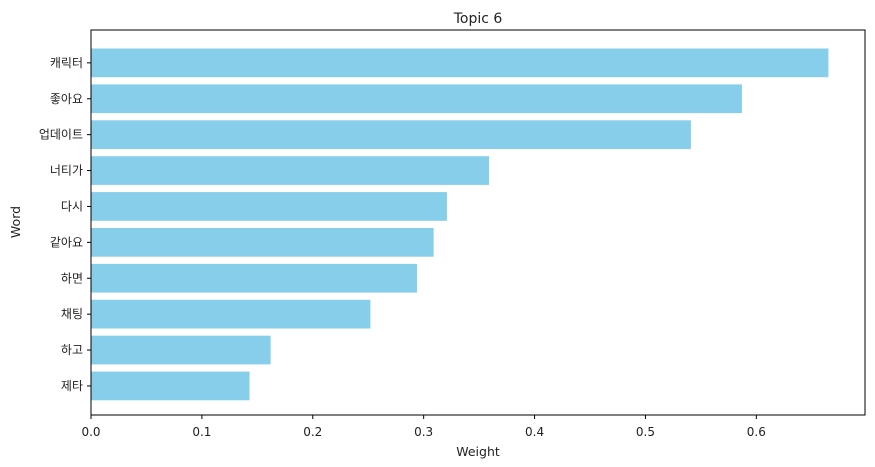 This screenshot has width=875, height=467. I want to click on y-tick-label: 같아요, so click(66, 242).